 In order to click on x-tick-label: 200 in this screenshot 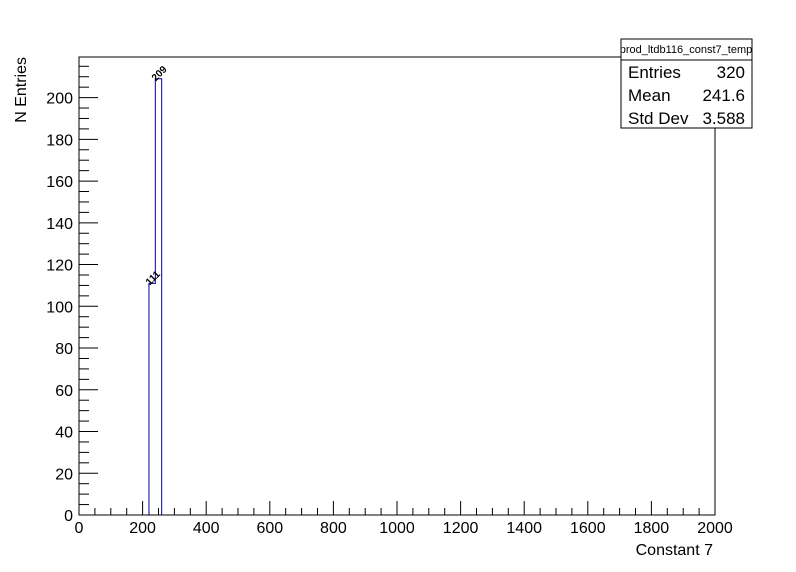, I will do `click(142, 528)`.